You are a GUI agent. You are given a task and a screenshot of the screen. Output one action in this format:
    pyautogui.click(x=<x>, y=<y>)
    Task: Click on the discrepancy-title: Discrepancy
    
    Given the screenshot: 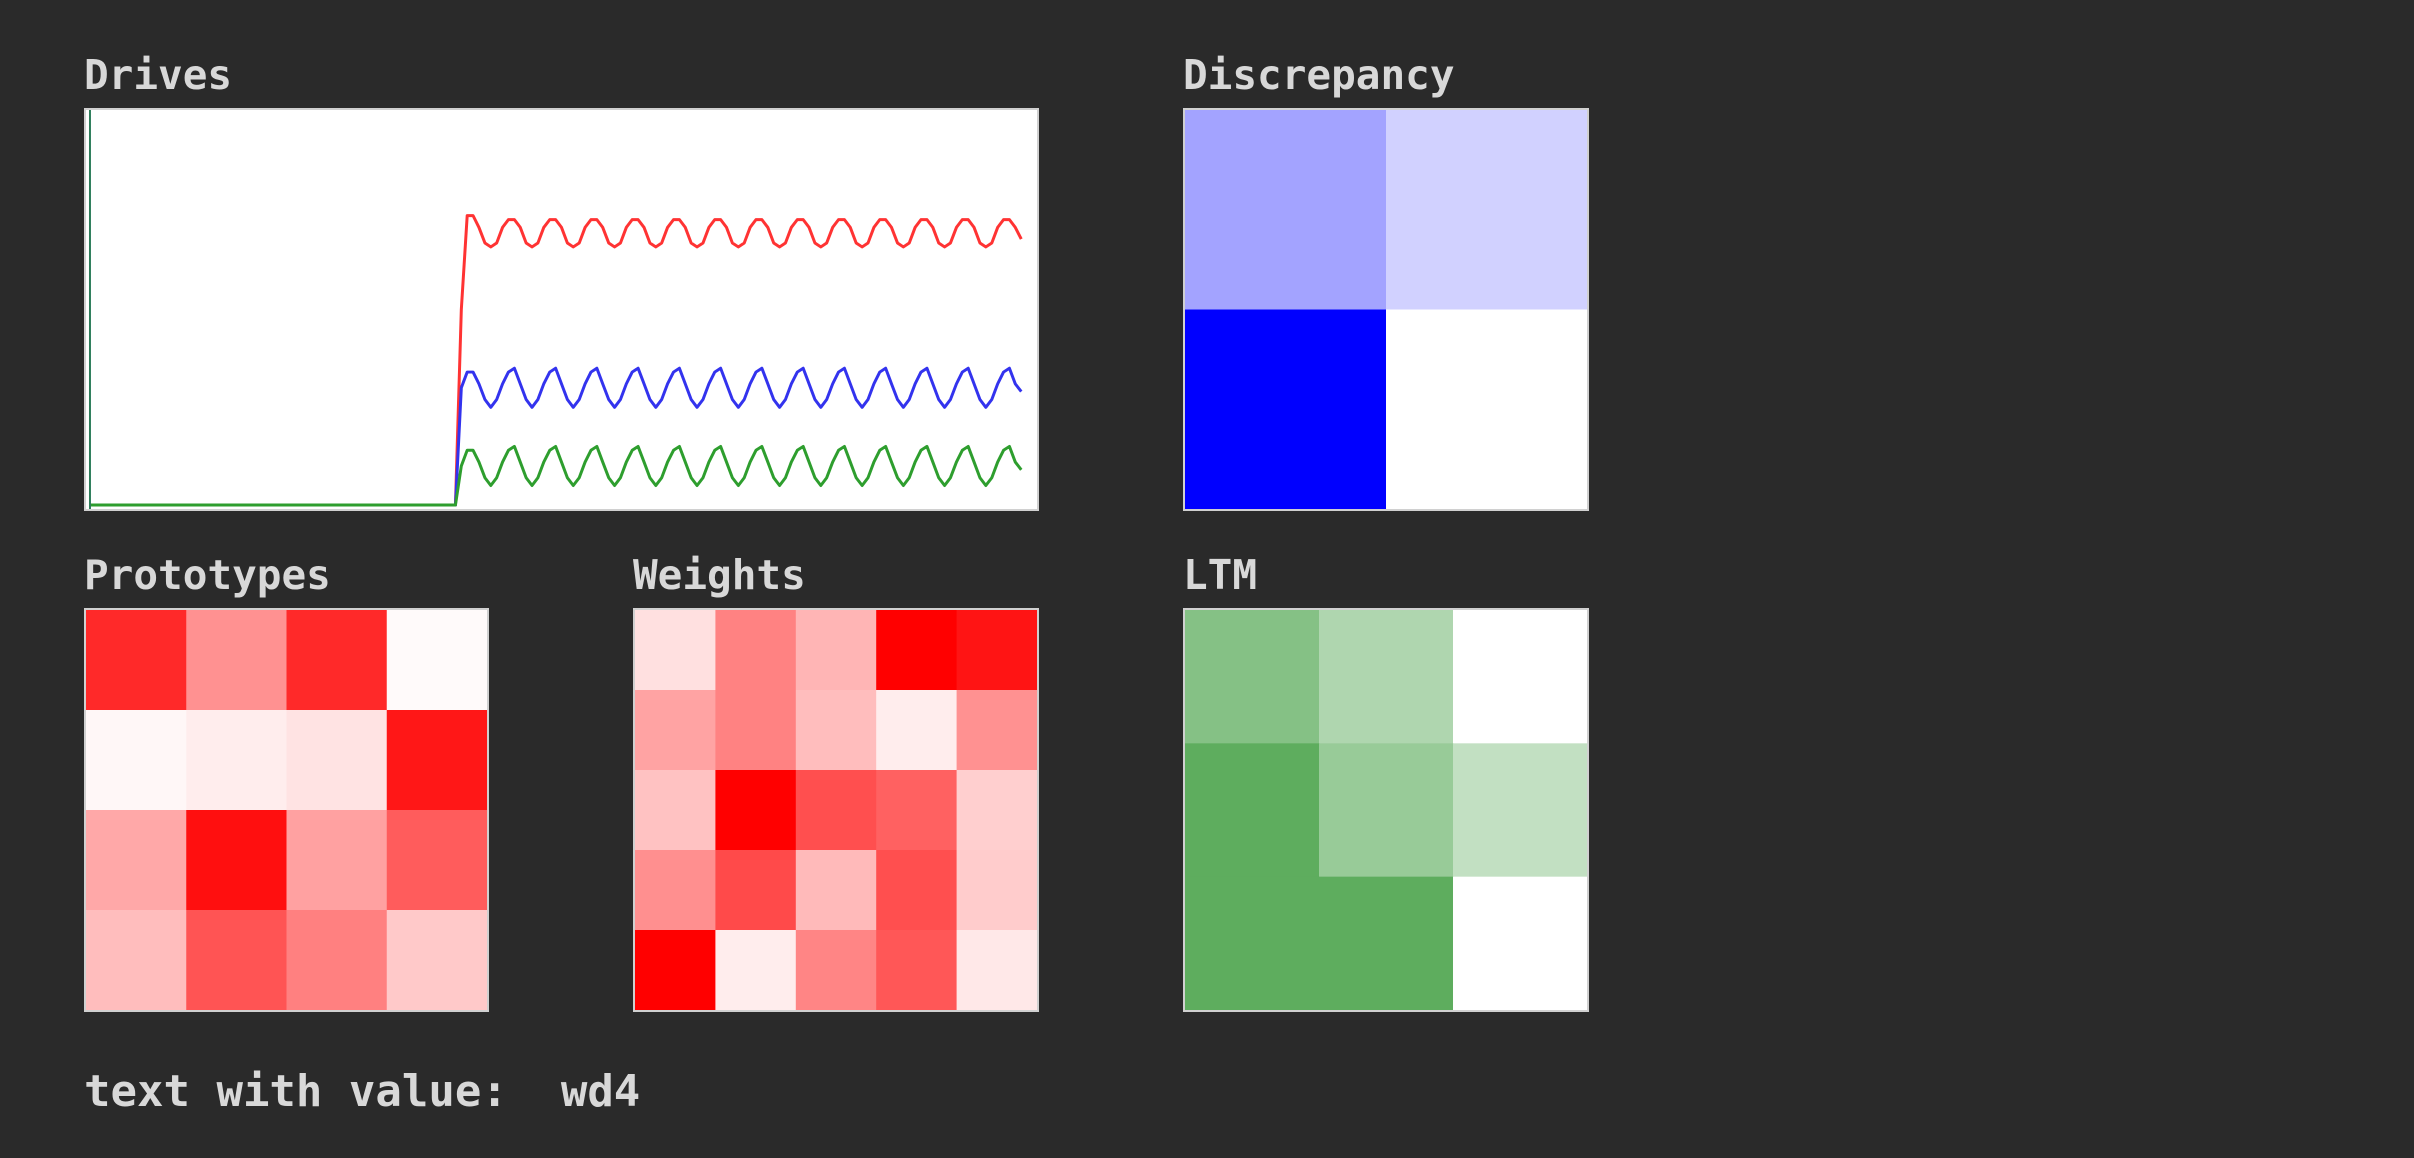 What is the action you would take?
    pyautogui.click(x=1319, y=75)
    